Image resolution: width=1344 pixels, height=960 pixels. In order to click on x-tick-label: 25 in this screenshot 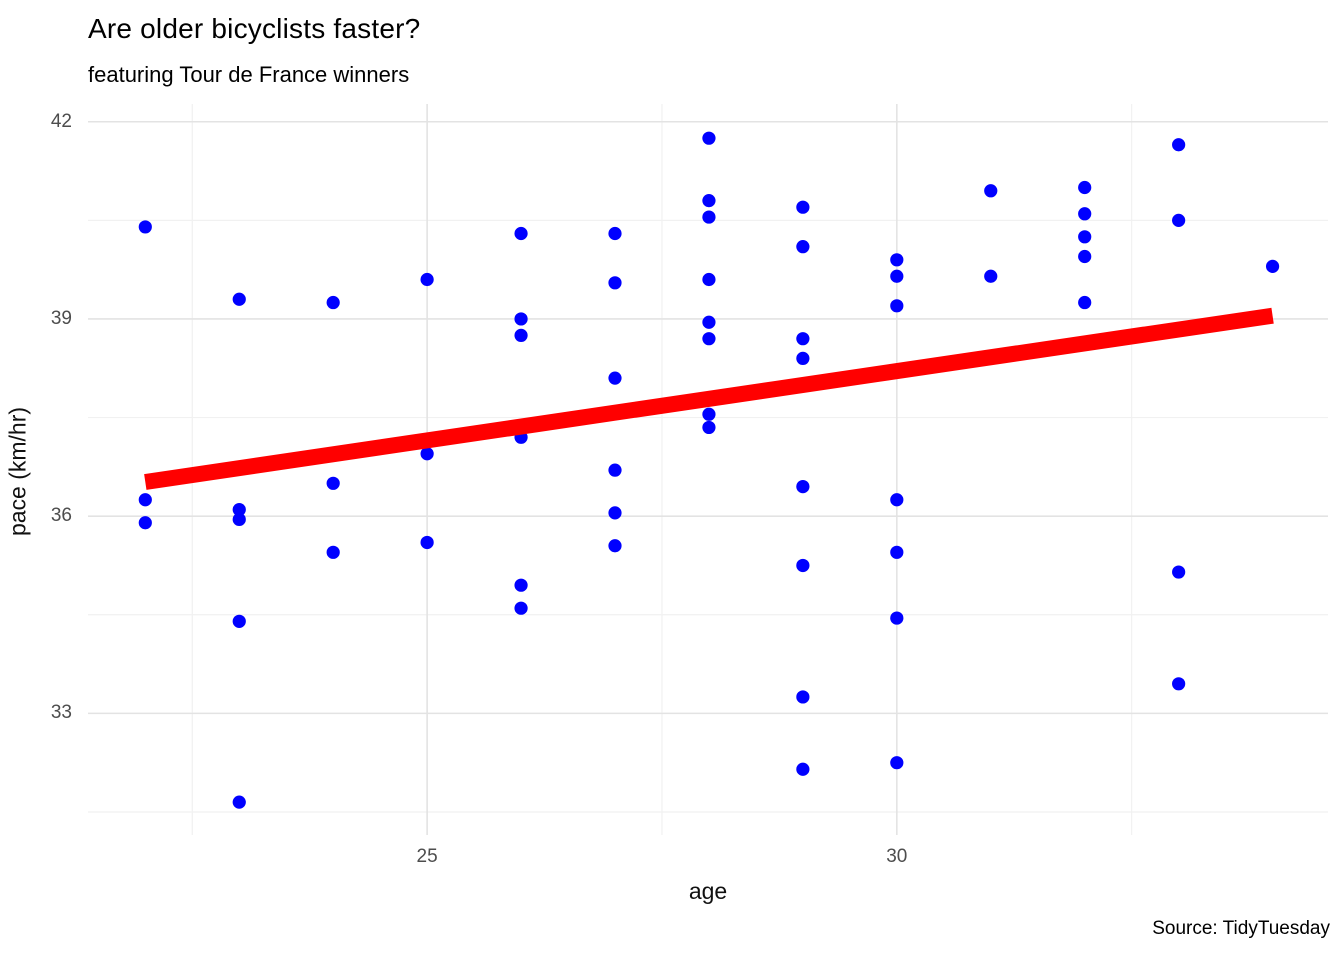, I will do `click(427, 856)`.